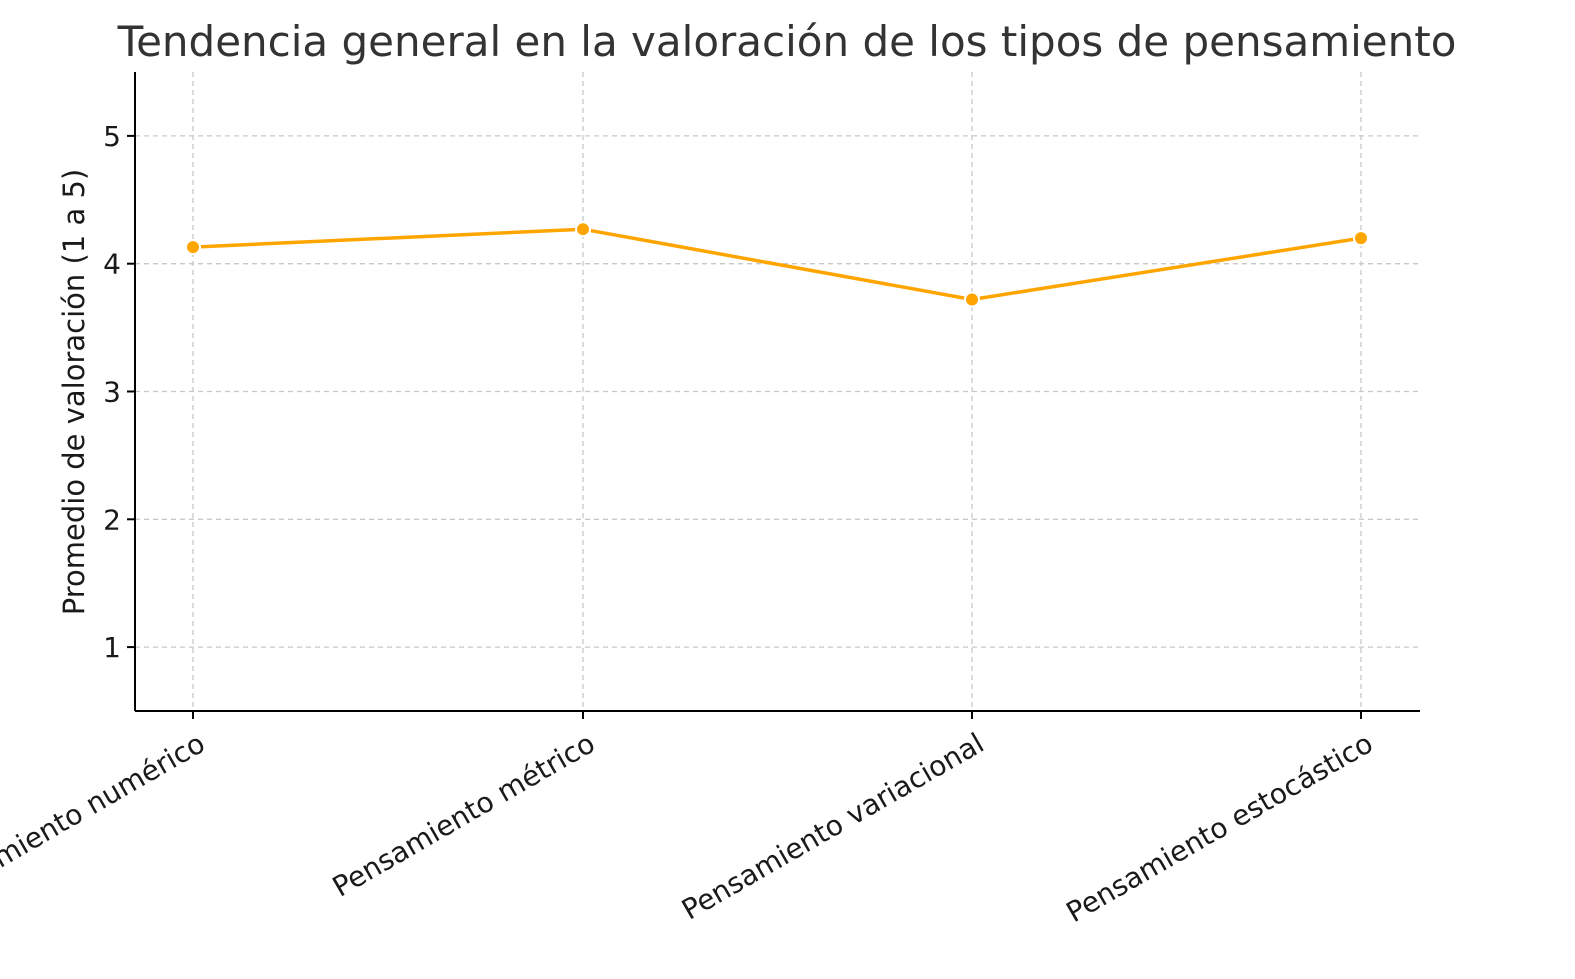 The image size is (1575, 979). I want to click on x-tick-label: Pensamiento numérico, so click(105, 820).